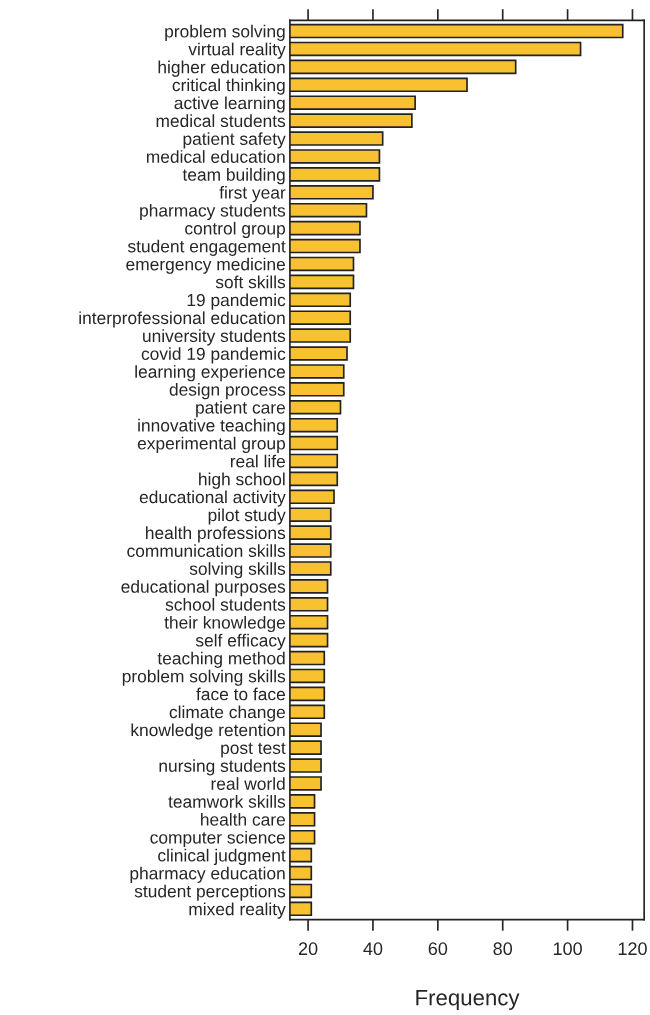 The height and width of the screenshot is (1015, 650). Describe the element at coordinates (206, 247) in the screenshot. I see `y-tick-label: student engagement` at that location.